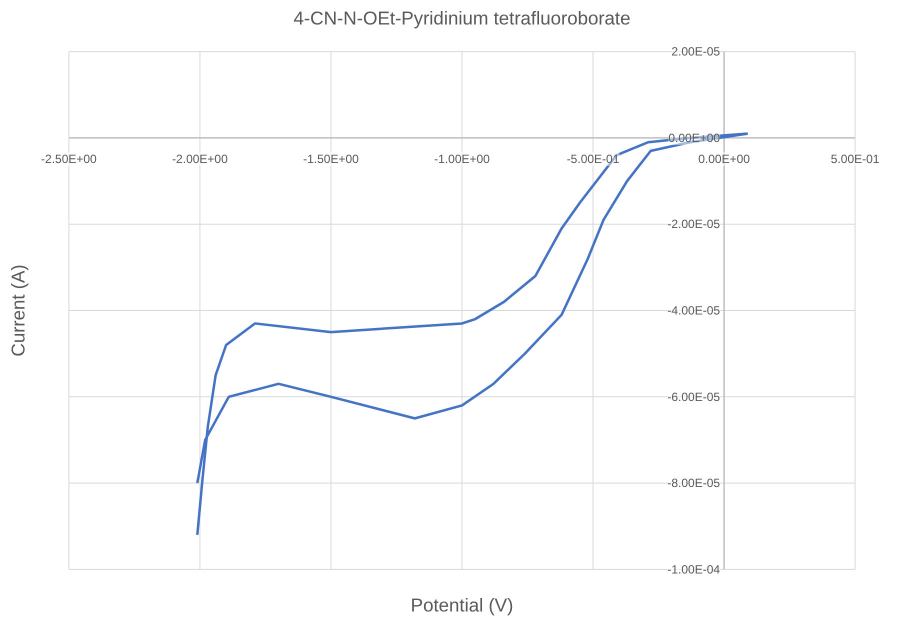  I want to click on y-tick-label: -4.00E-05, so click(693, 311).